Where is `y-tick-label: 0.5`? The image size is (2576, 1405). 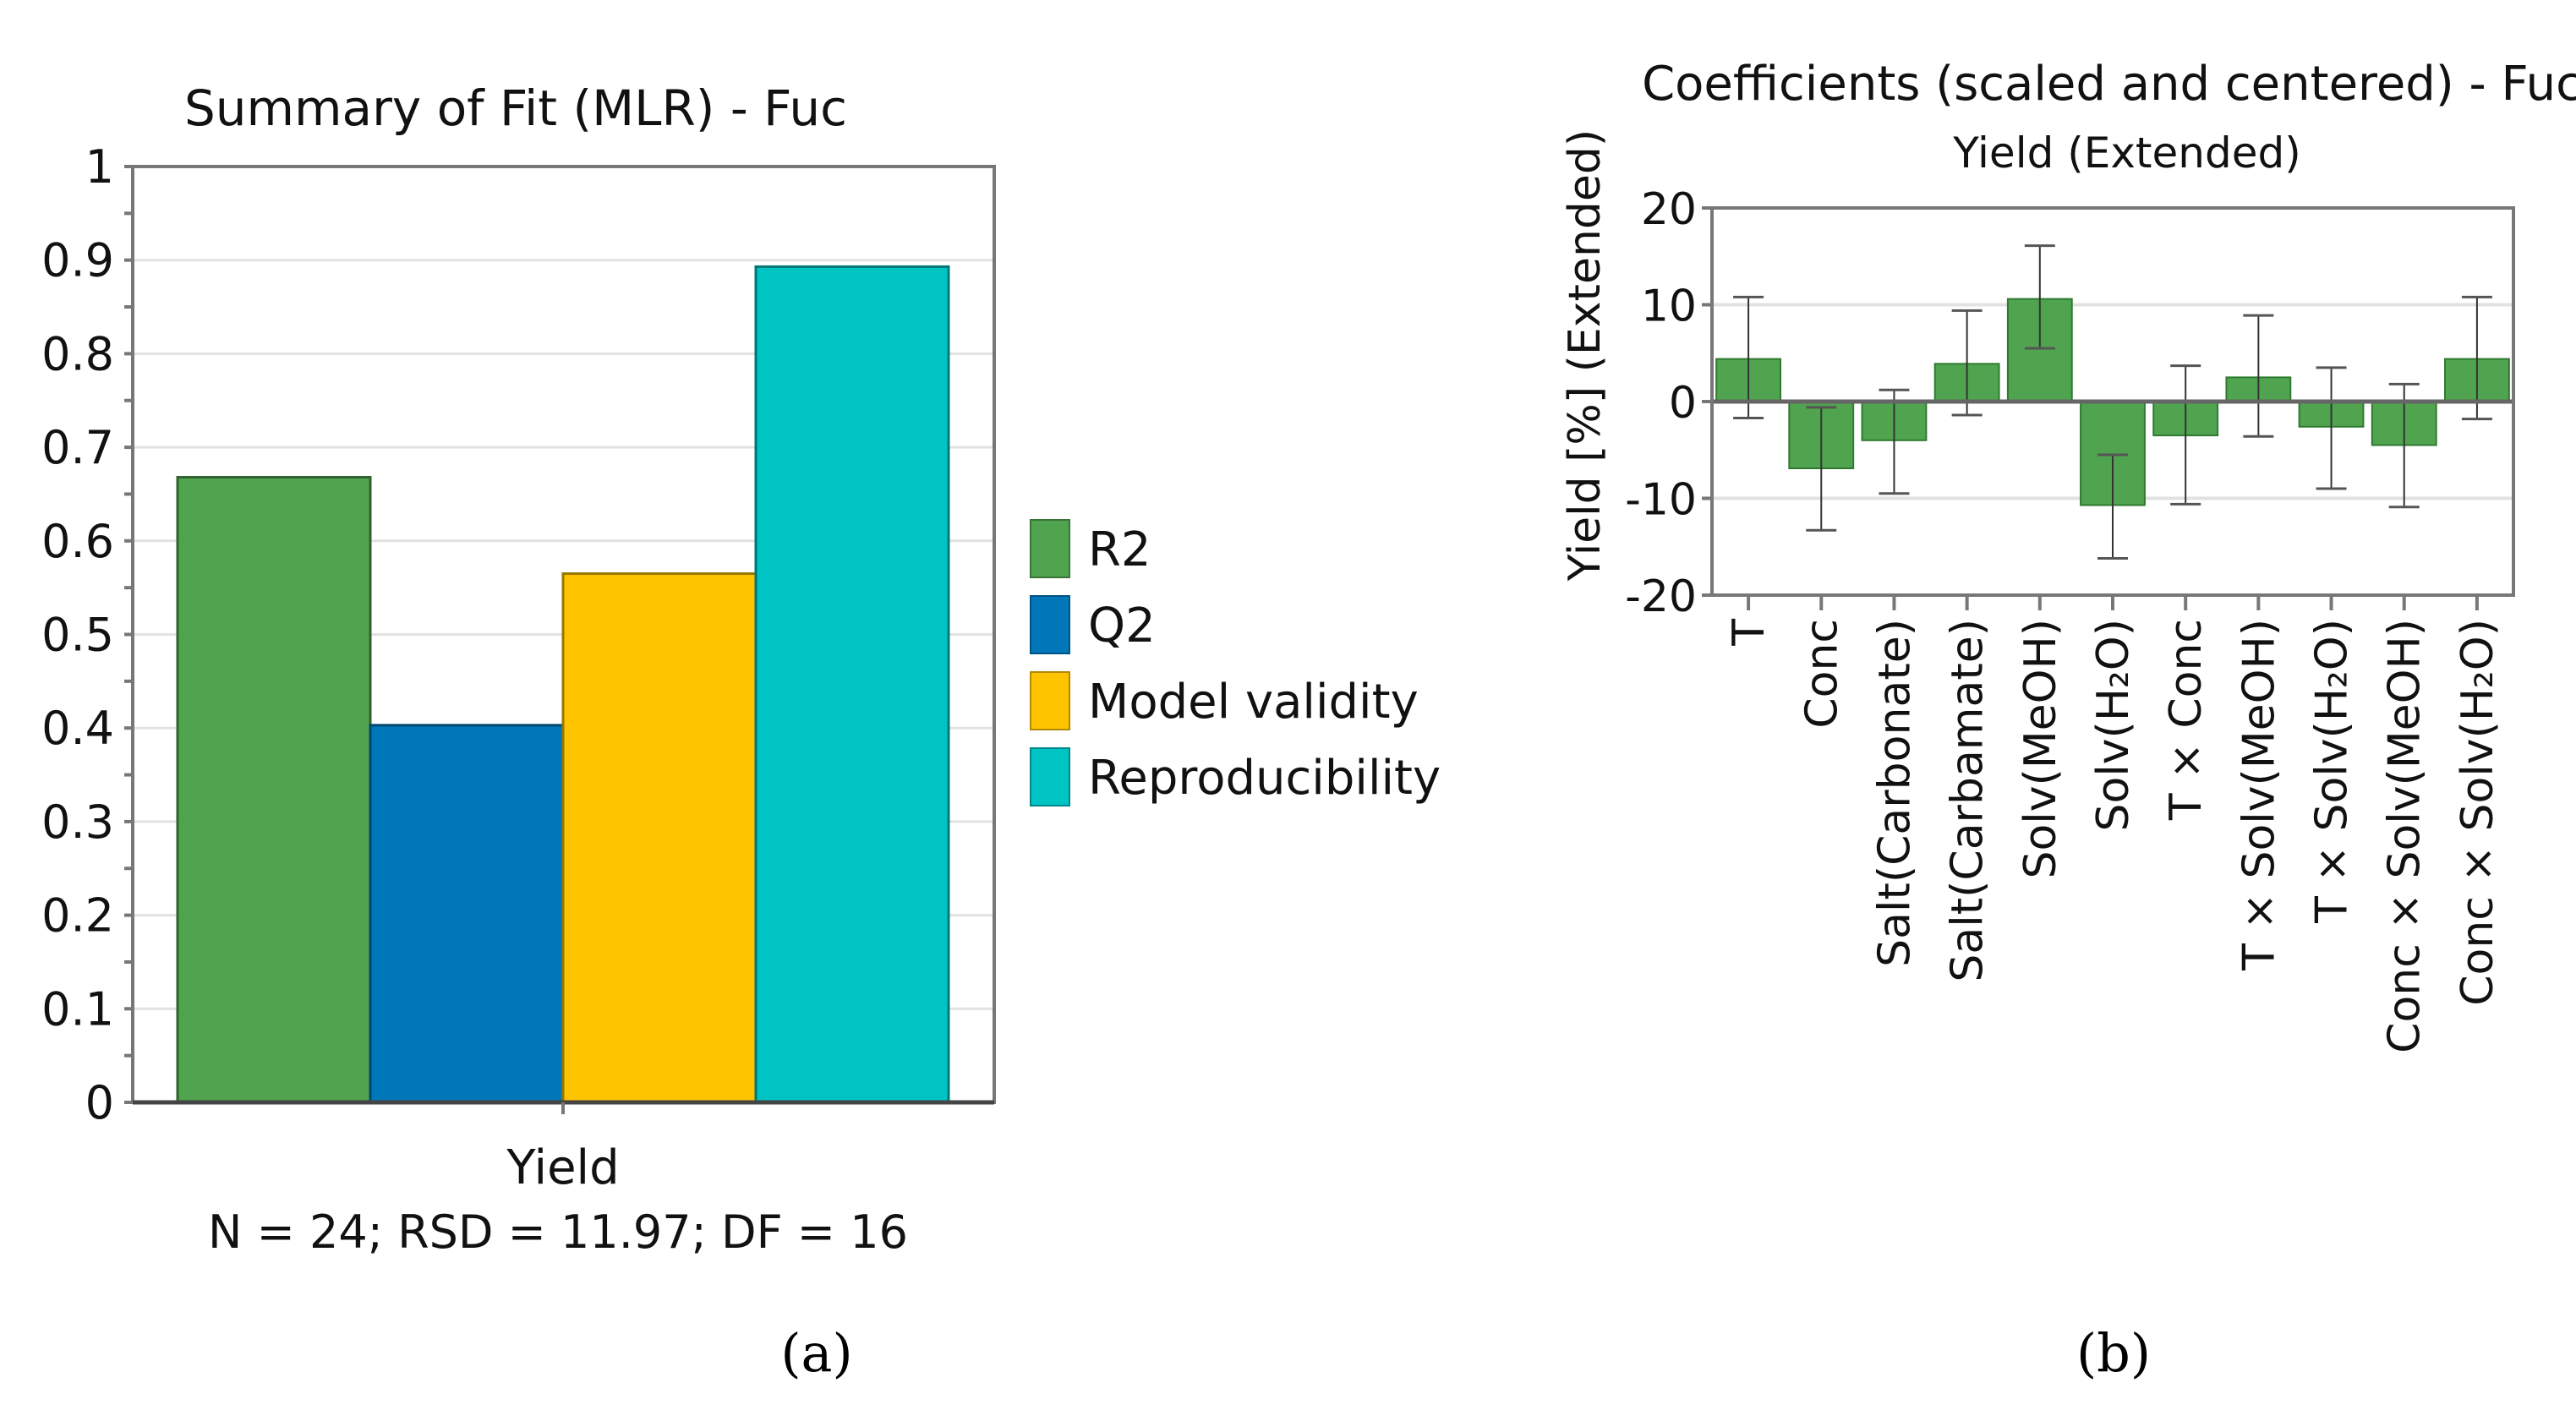
y-tick-label: 0.5 is located at coordinates (77, 635).